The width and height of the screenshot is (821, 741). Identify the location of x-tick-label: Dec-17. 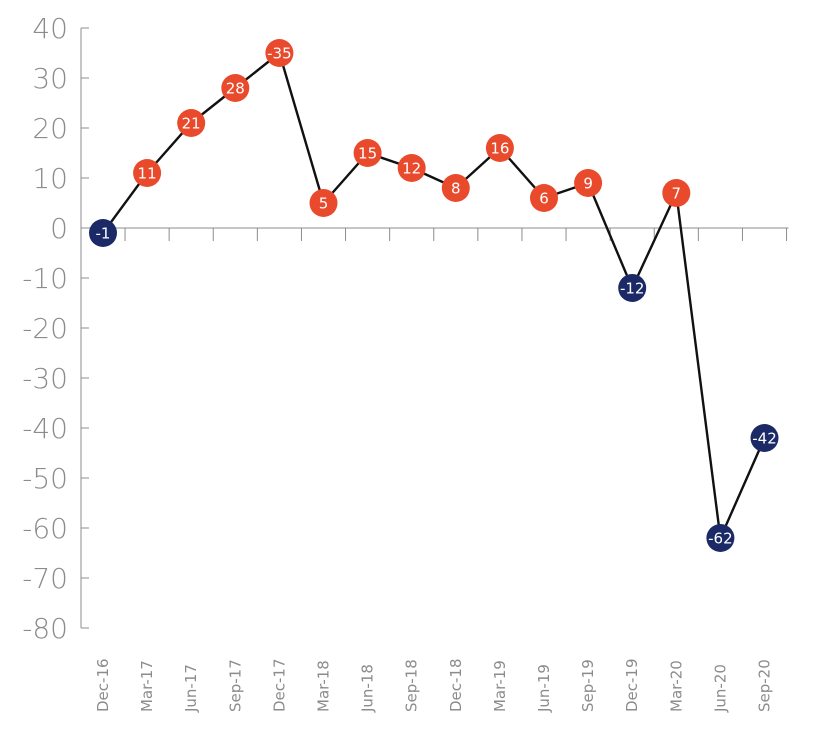
(279, 685).